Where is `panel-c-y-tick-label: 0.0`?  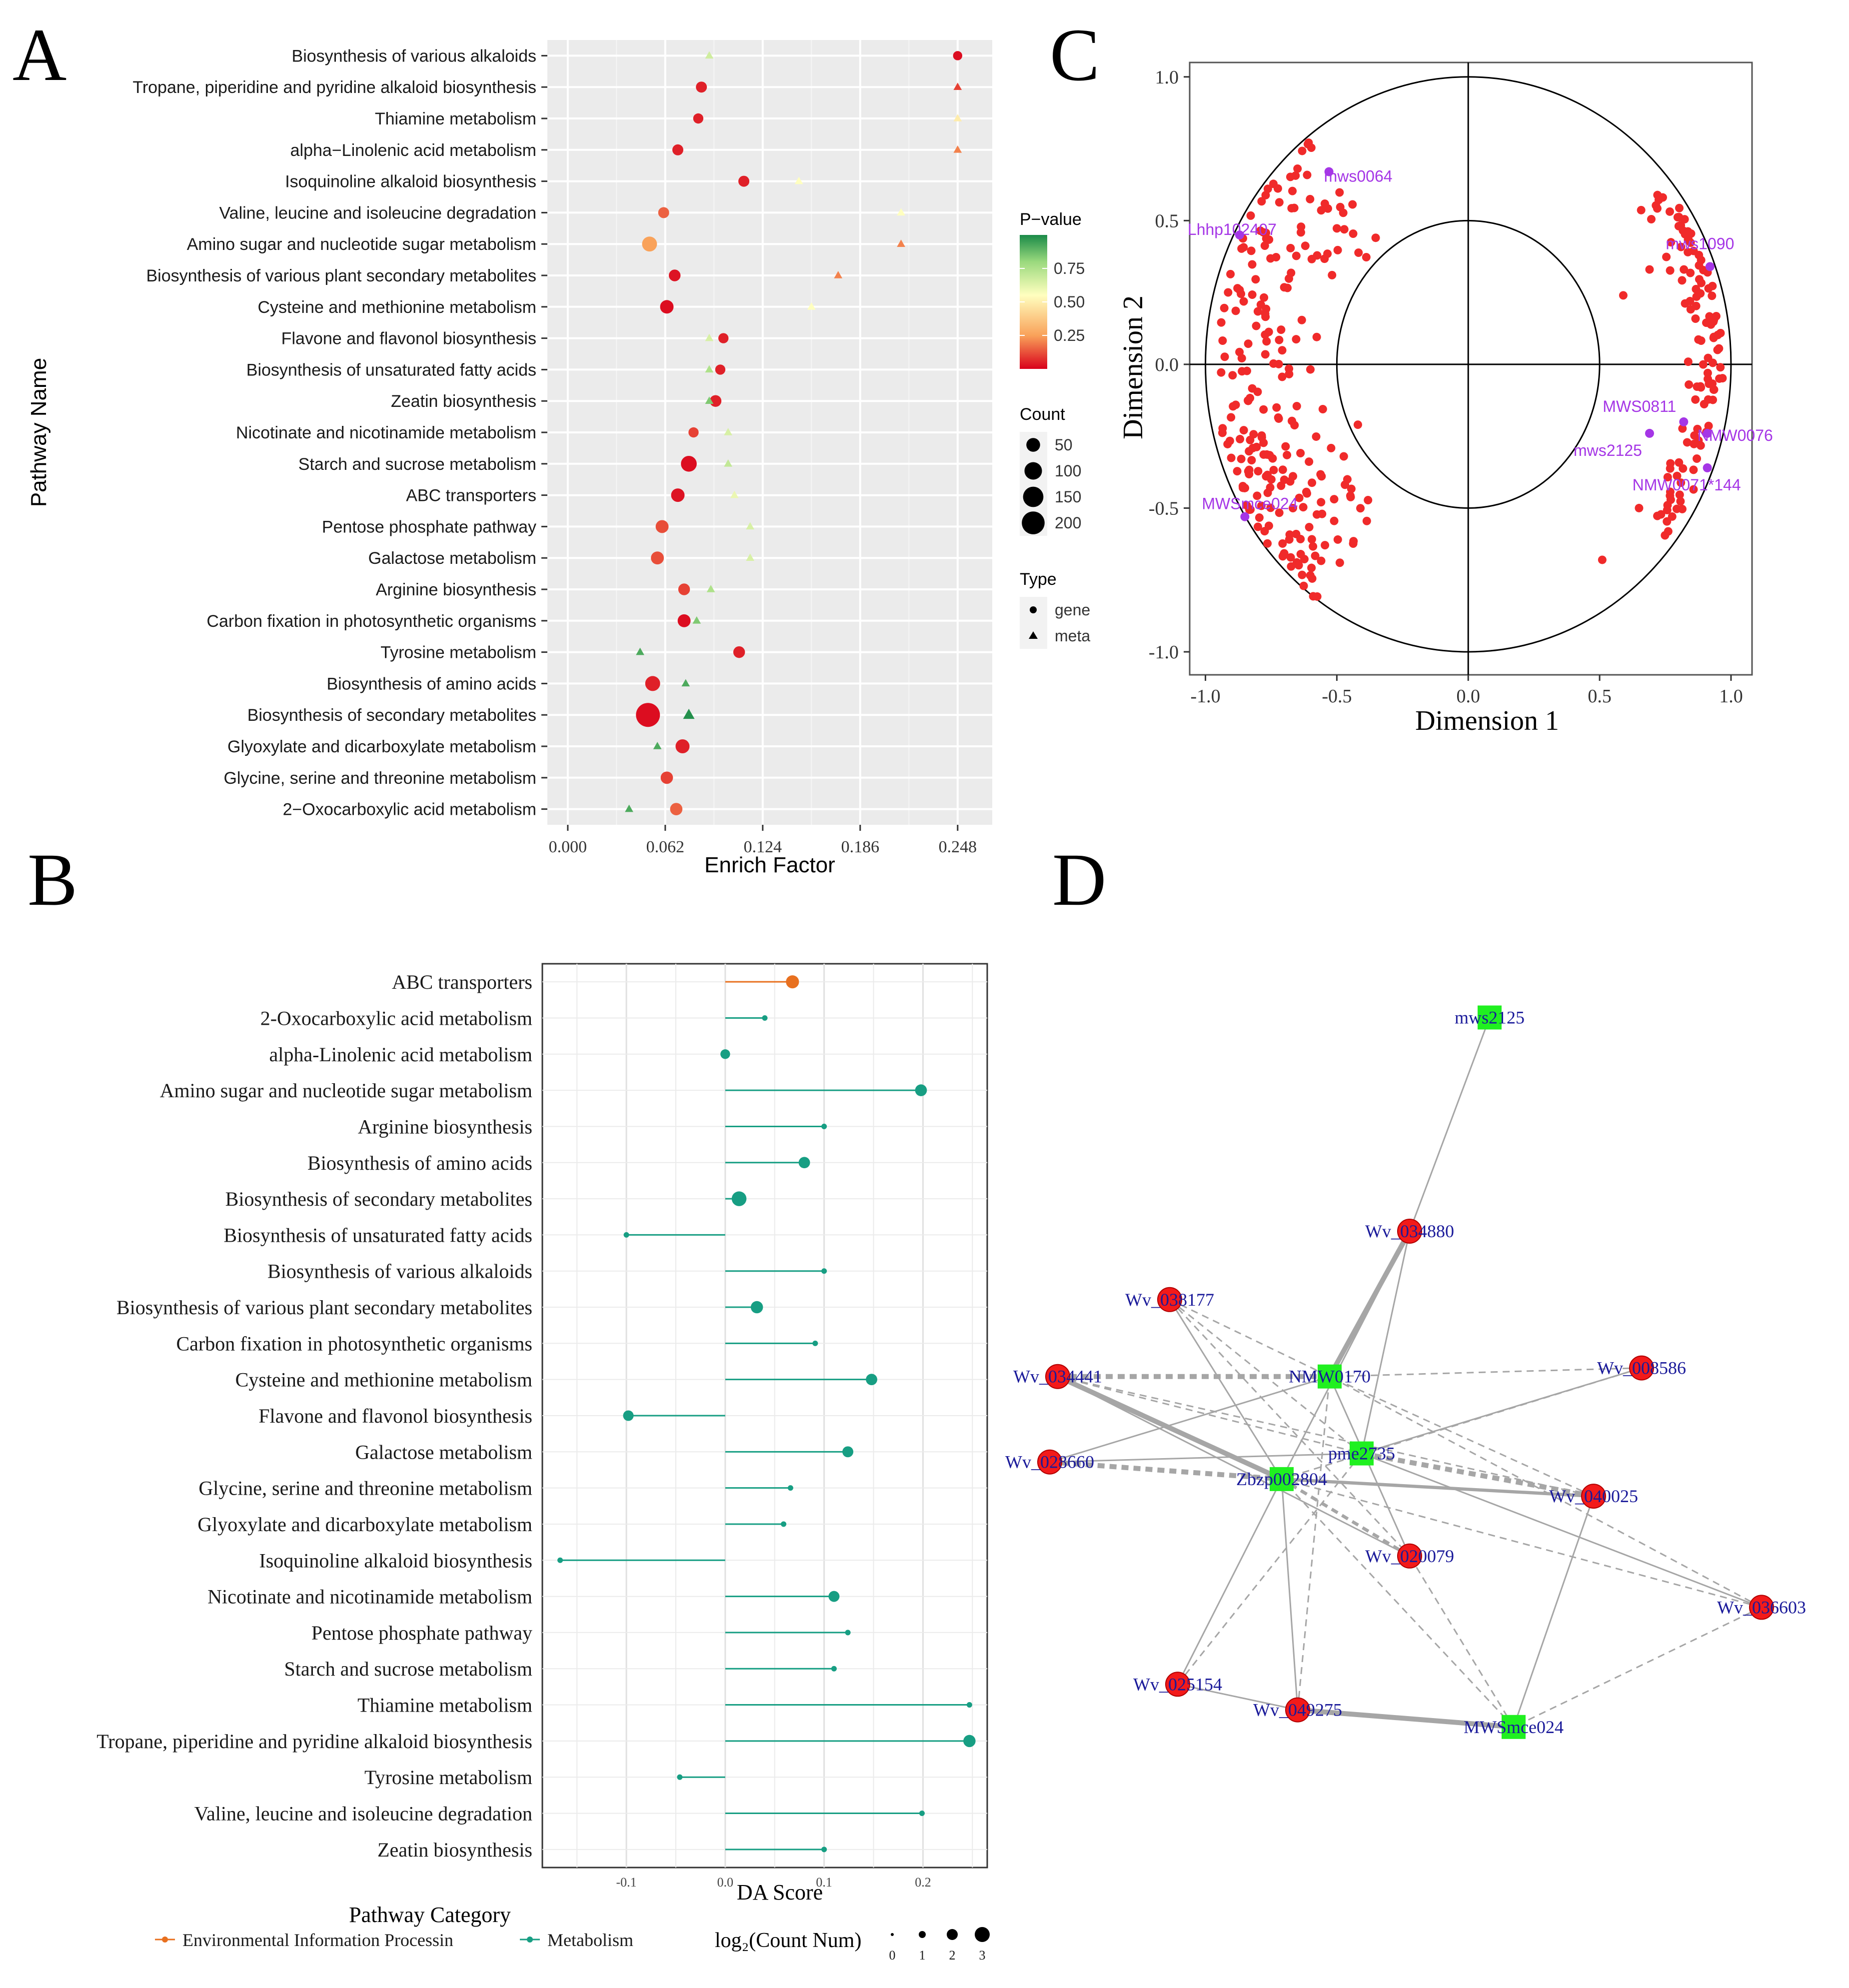 panel-c-y-tick-label: 0.0 is located at coordinates (1167, 365).